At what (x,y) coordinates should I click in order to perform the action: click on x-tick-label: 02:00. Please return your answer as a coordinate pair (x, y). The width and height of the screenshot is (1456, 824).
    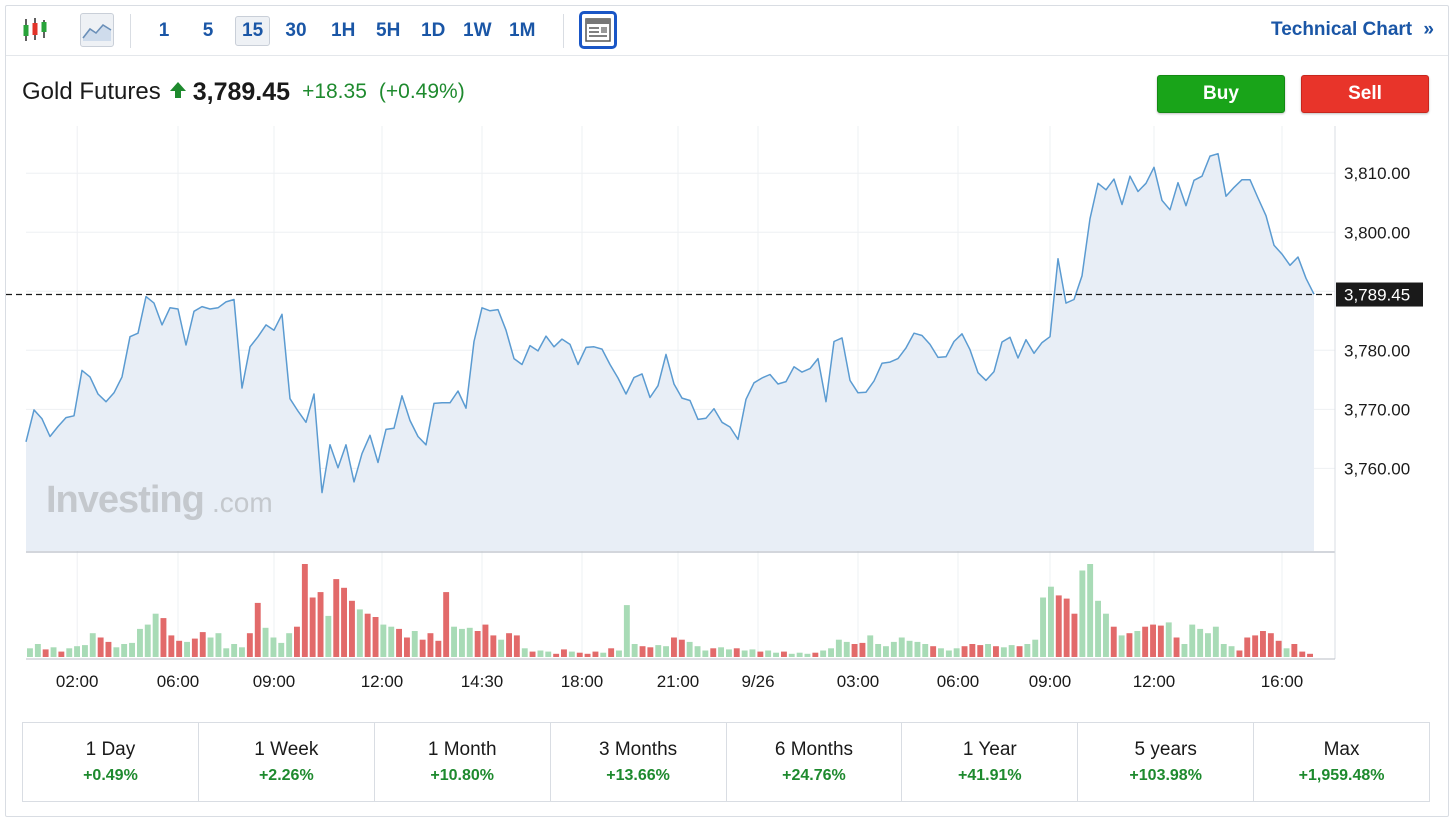
    Looking at the image, I should click on (77, 681).